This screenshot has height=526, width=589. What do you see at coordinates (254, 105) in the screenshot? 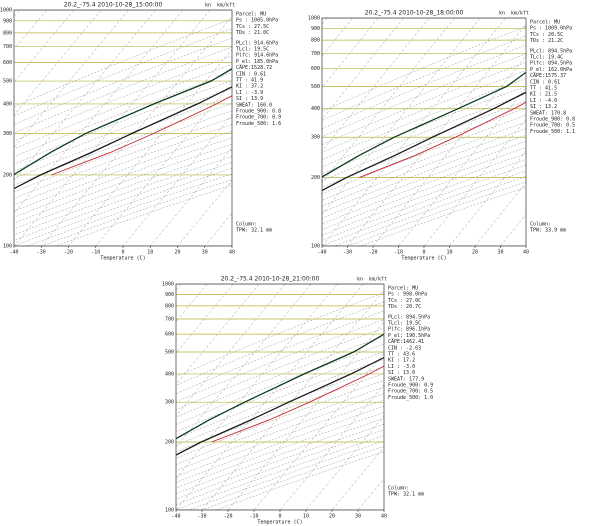
I see `parcel-info: SWEAT: 160.0` at bounding box center [254, 105].